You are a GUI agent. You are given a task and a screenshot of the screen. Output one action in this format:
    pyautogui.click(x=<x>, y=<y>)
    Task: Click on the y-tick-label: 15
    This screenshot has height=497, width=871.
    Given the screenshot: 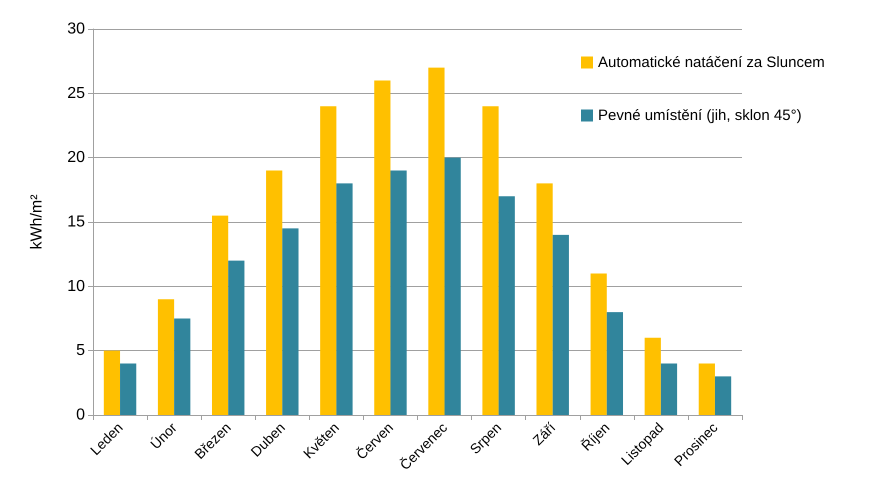 What is the action you would take?
    pyautogui.click(x=76, y=222)
    